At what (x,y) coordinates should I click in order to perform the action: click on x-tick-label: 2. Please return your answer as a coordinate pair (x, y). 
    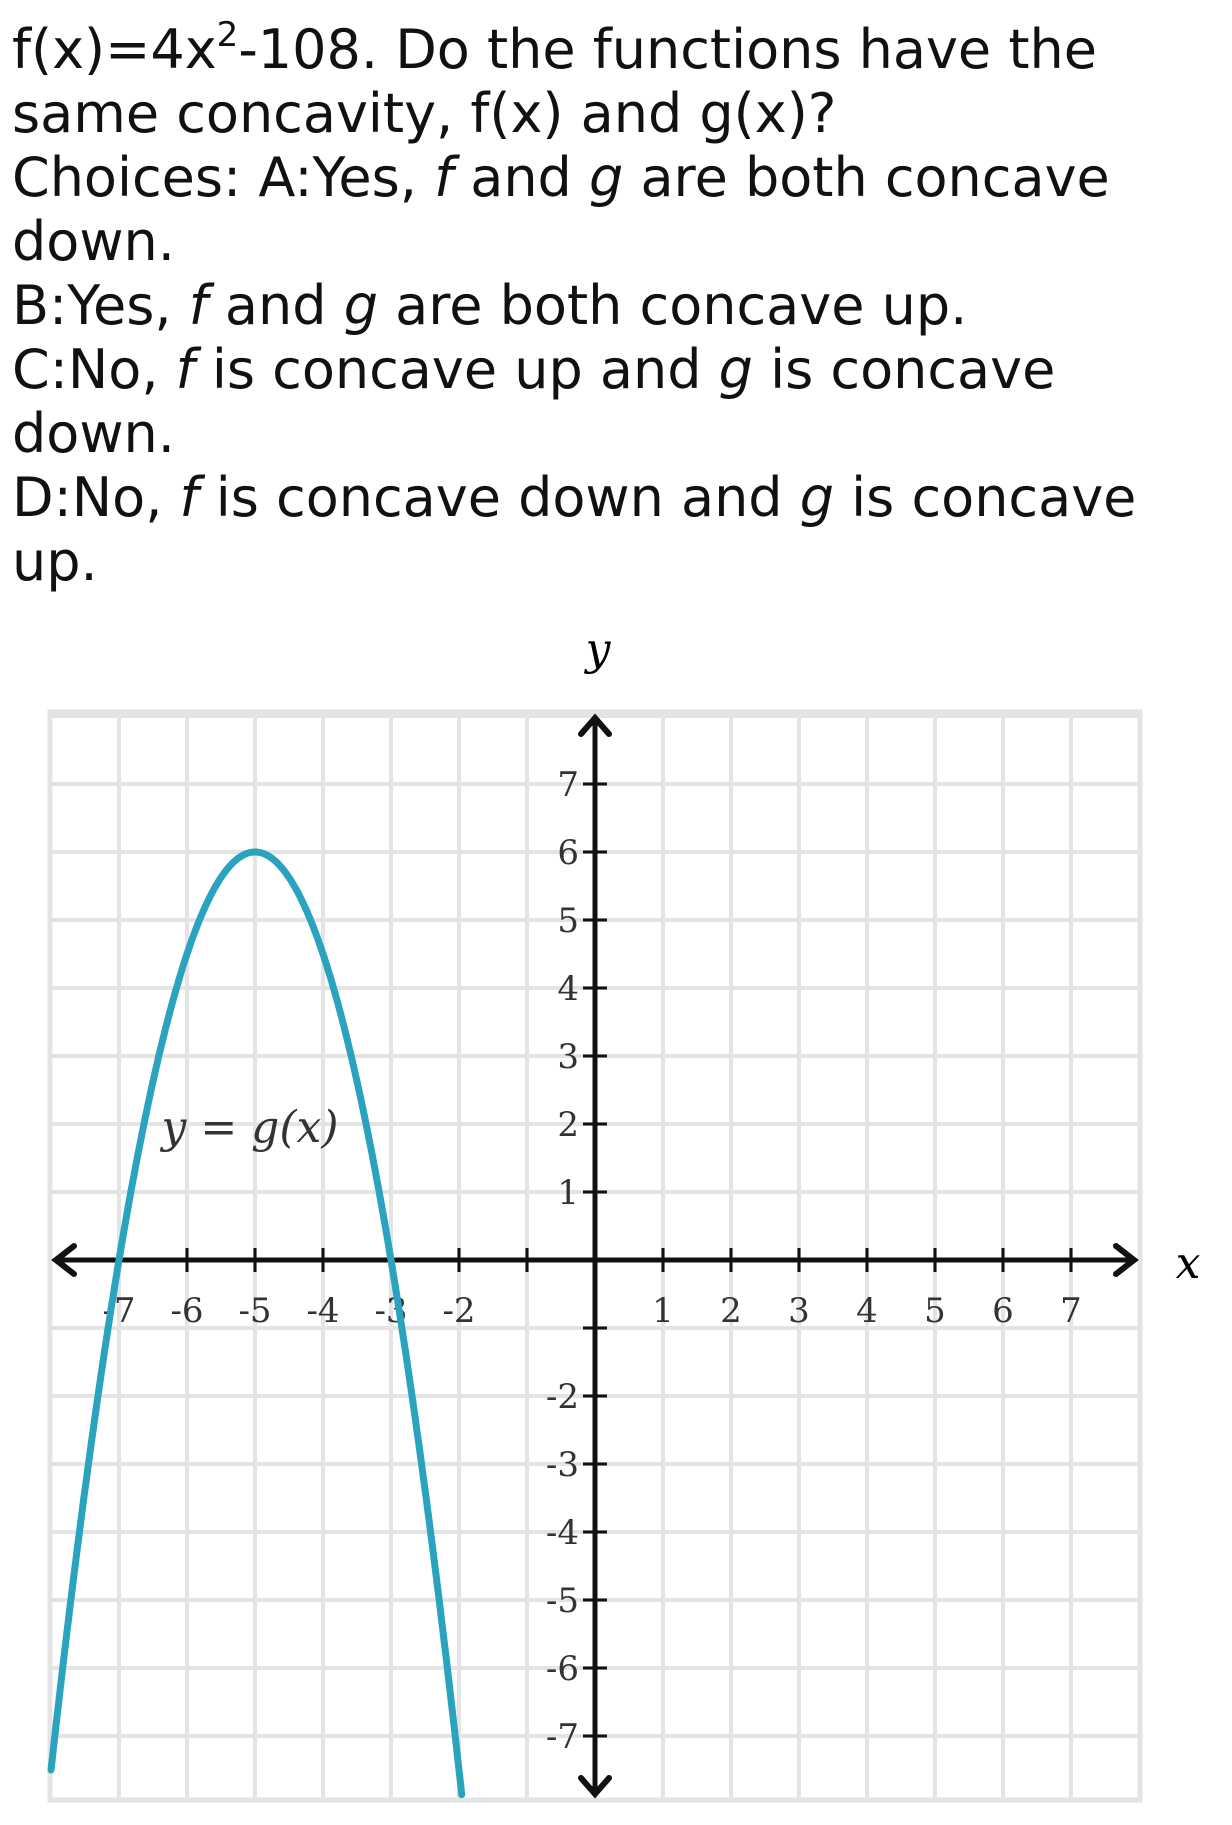
    Looking at the image, I should click on (731, 1311).